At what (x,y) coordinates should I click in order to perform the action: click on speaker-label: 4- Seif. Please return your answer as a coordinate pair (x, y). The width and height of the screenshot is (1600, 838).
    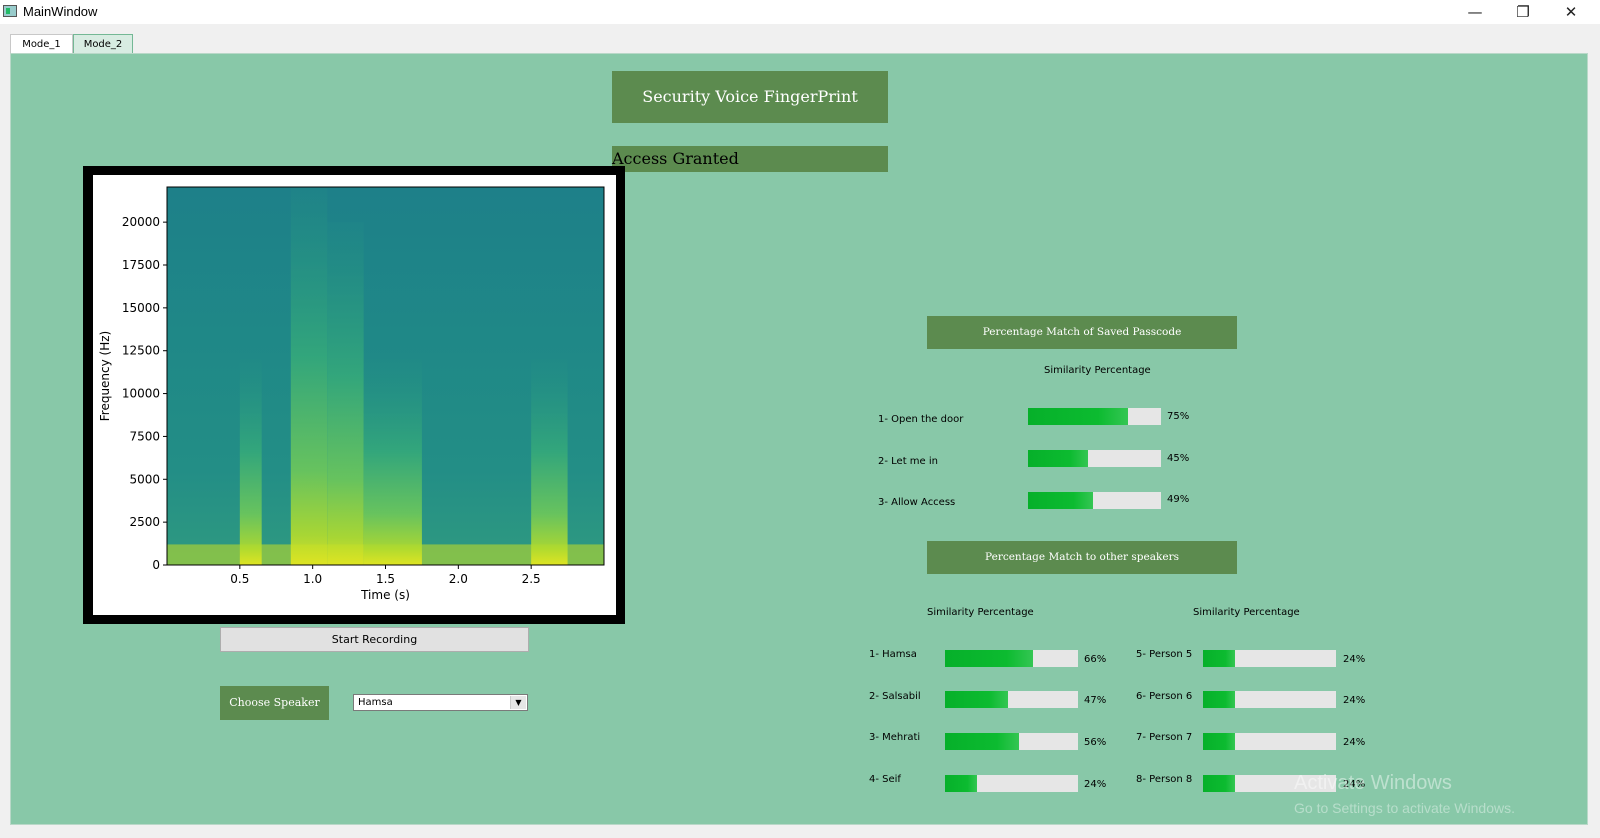
    Looking at the image, I should click on (885, 779).